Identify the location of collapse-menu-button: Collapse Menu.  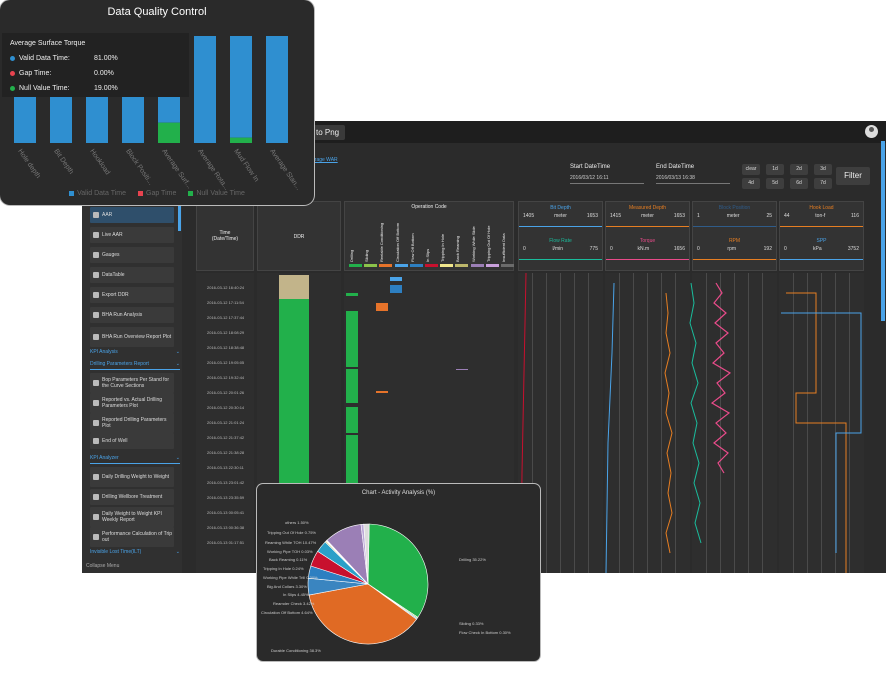
(103, 566).